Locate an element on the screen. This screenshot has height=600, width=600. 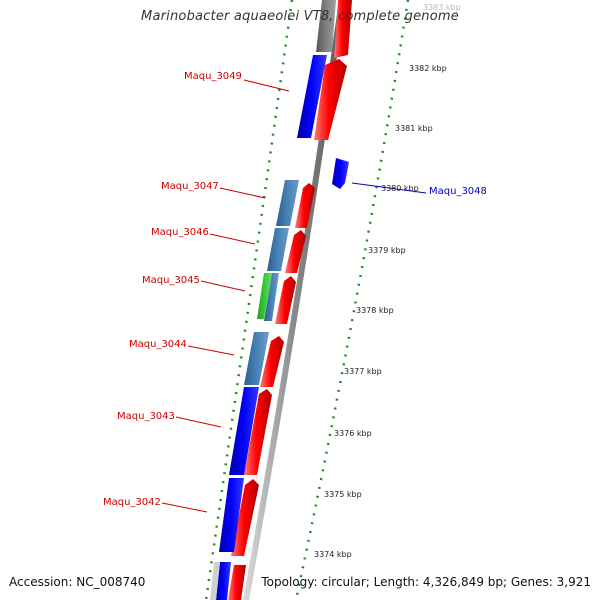
scale-label-3380: 3380 kbp is located at coordinates (400, 188).